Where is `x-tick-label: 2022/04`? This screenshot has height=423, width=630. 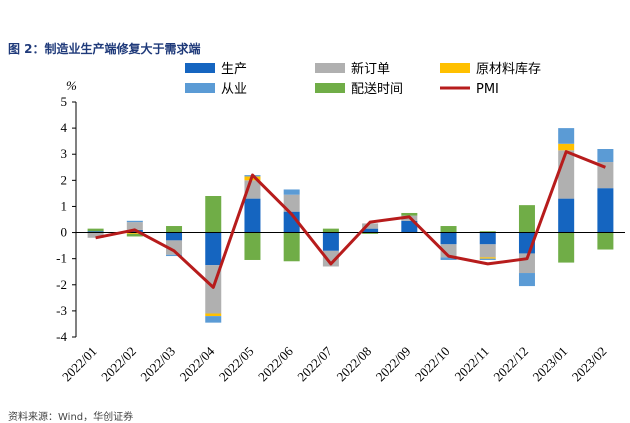 x-tick-label: 2022/04 is located at coordinates (197, 363).